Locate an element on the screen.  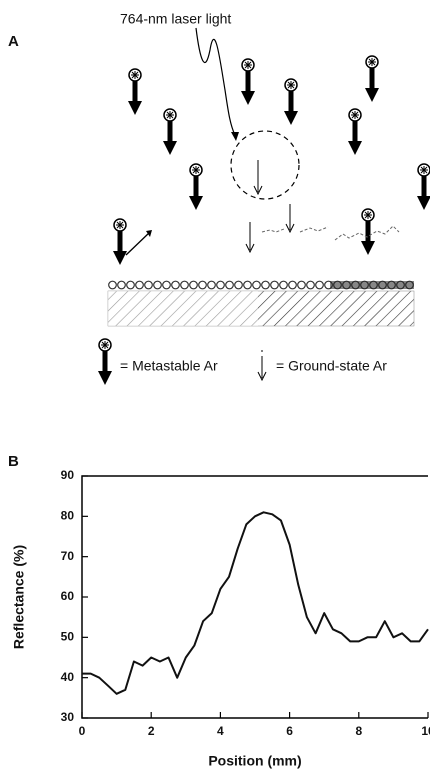
y-axis-label: Reflectance (%) is located at coordinates (19, 597).